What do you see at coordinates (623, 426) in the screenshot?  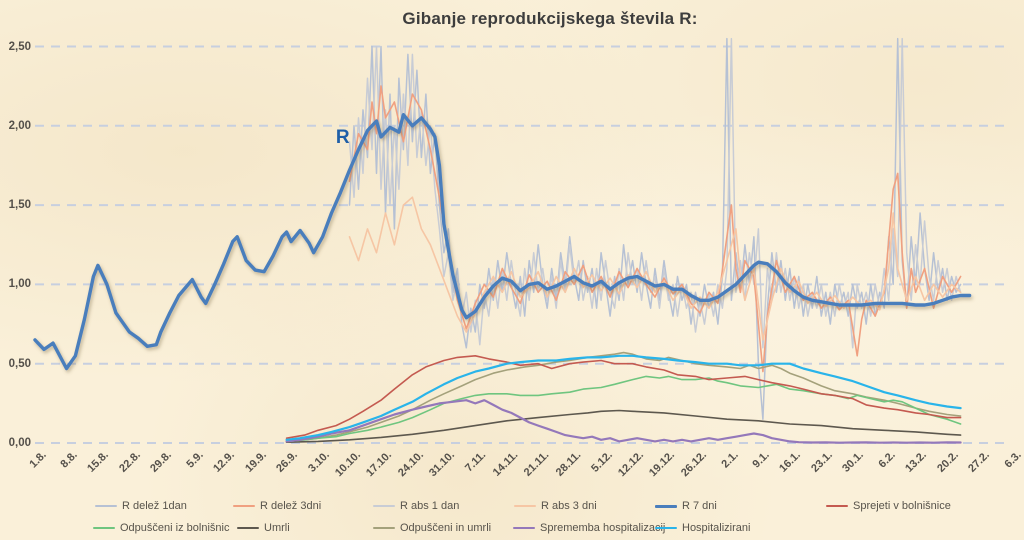 I see `series-line-umrli` at bounding box center [623, 426].